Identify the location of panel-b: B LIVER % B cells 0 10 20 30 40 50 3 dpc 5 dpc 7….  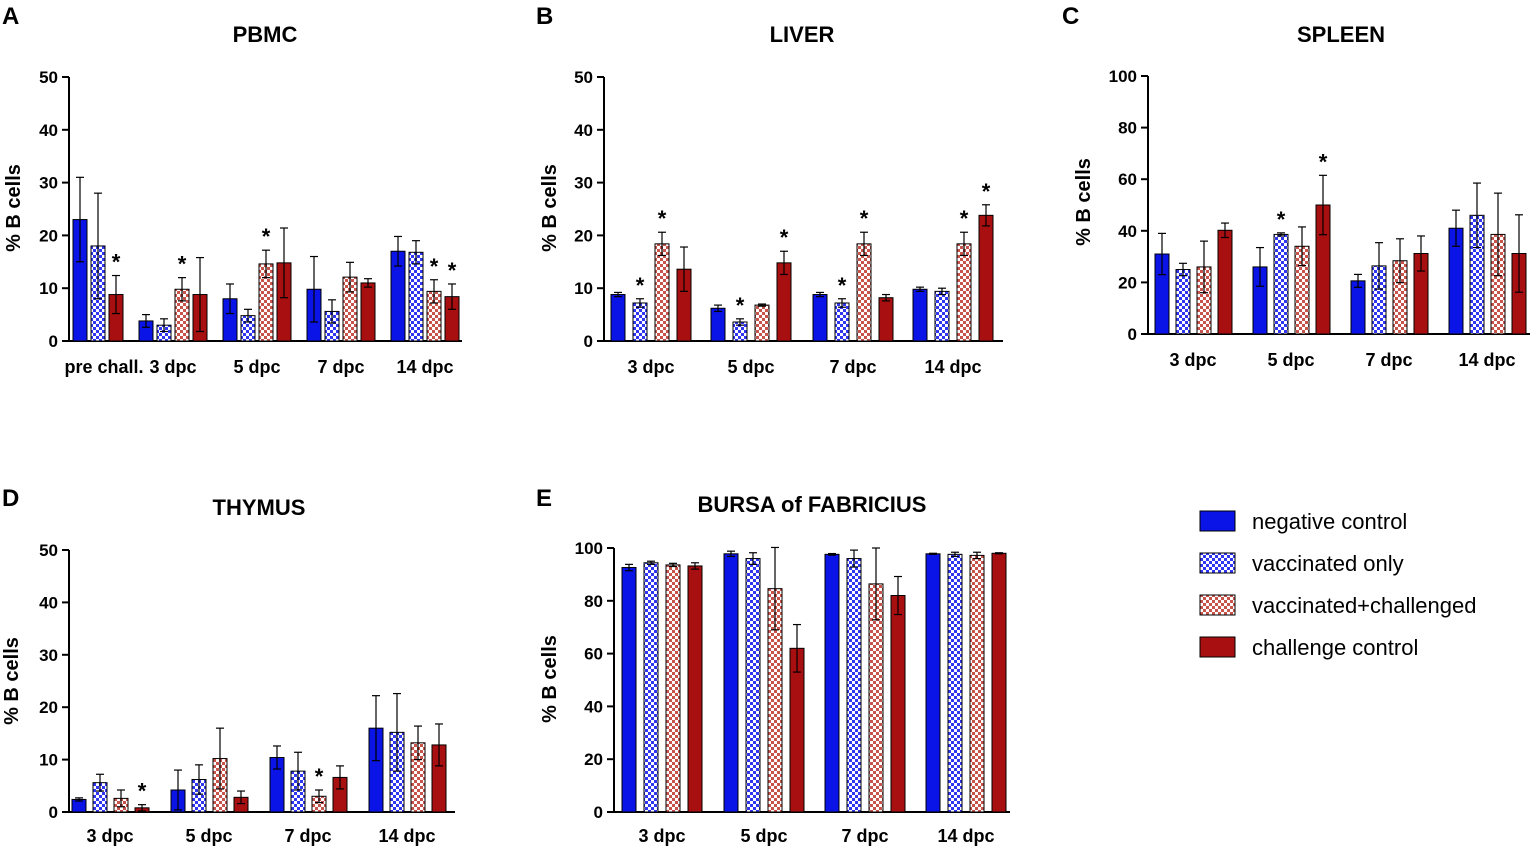
(769, 190).